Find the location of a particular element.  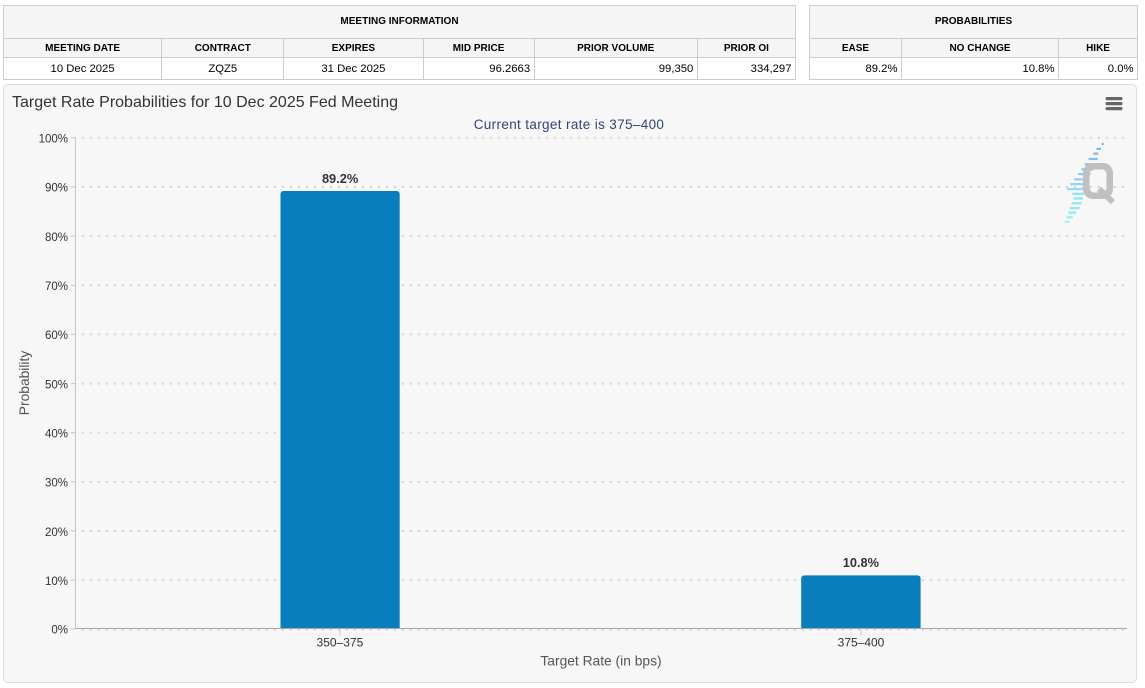

svg-text: Current target rate is 375–400 is located at coordinates (569, 124).